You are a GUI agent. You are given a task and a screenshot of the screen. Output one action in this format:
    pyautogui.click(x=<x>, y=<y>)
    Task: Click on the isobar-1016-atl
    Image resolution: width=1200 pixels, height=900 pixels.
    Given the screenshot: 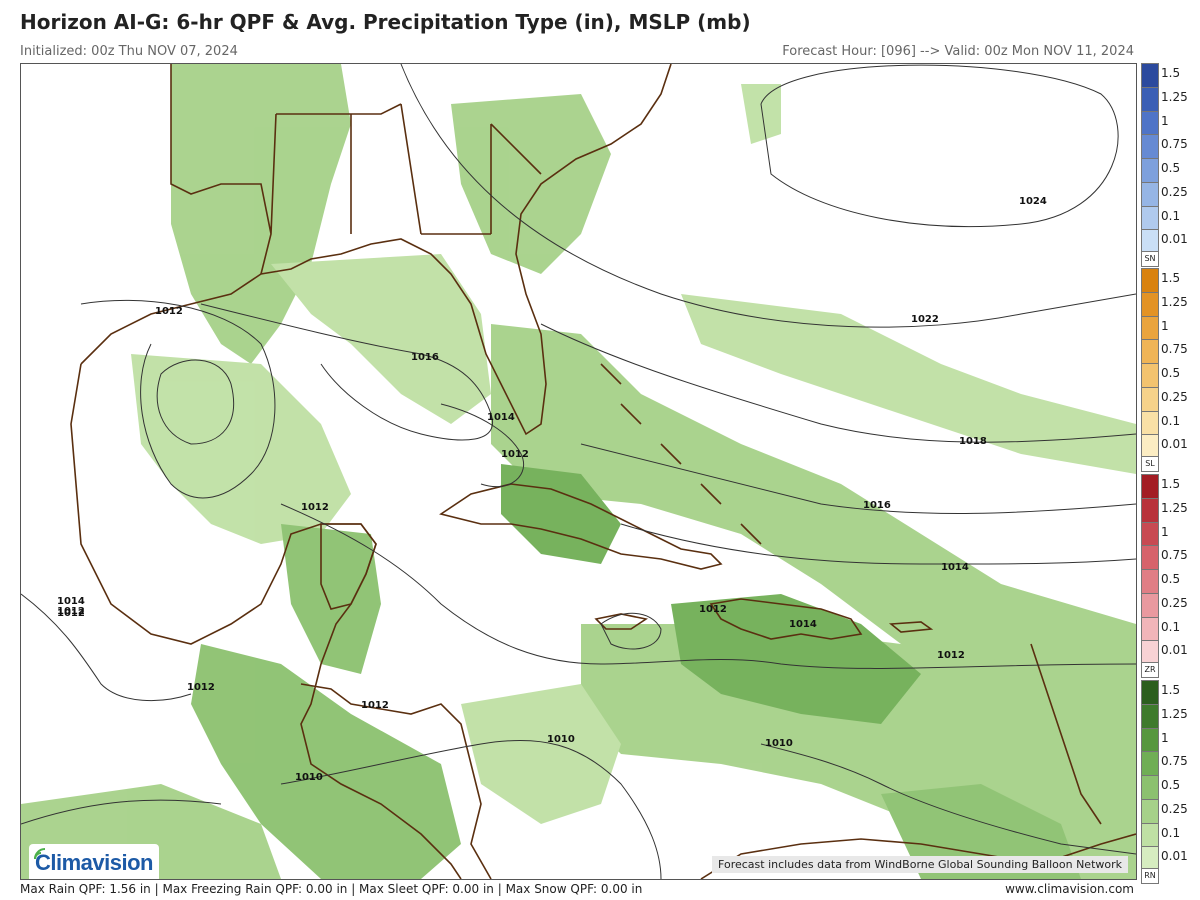 What is the action you would take?
    pyautogui.click(x=858, y=478)
    